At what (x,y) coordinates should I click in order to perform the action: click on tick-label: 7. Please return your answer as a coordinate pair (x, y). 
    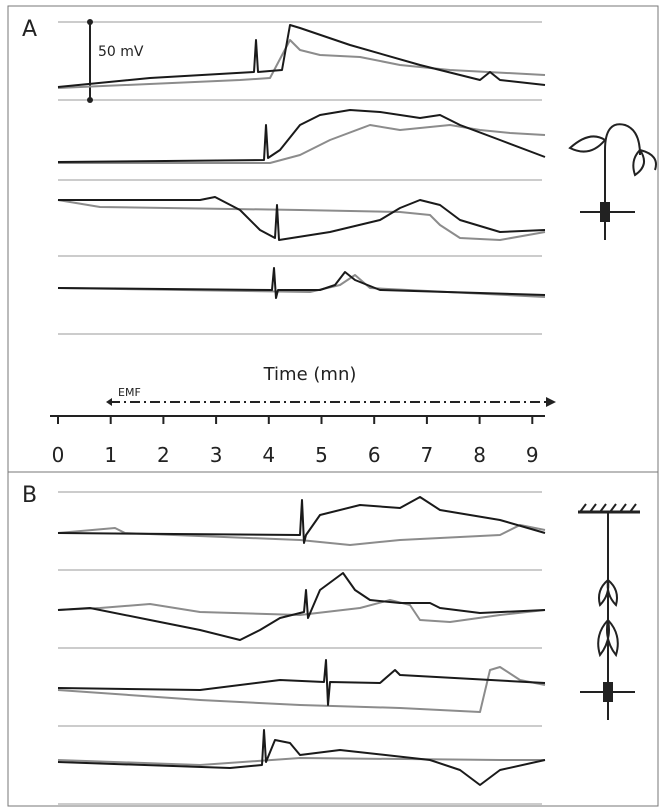
    Looking at the image, I should click on (427, 455).